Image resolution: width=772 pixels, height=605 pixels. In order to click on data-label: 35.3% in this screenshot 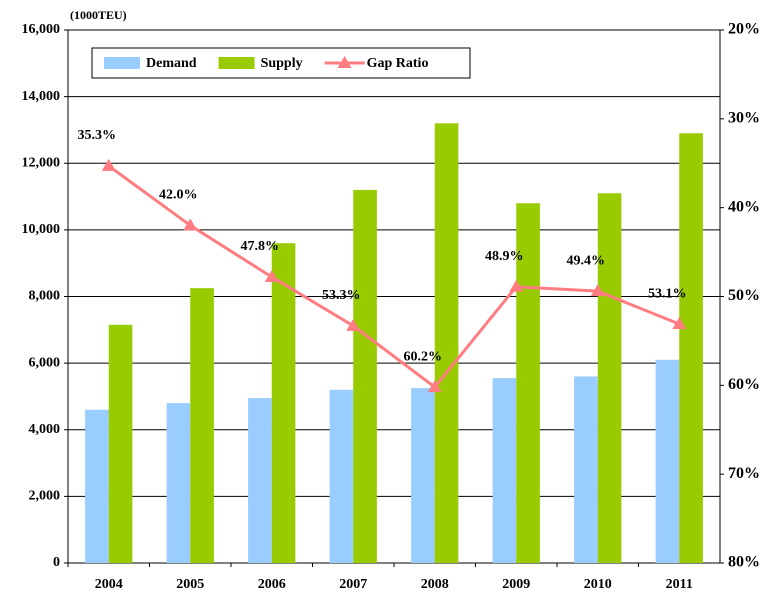, I will do `click(97, 135)`.